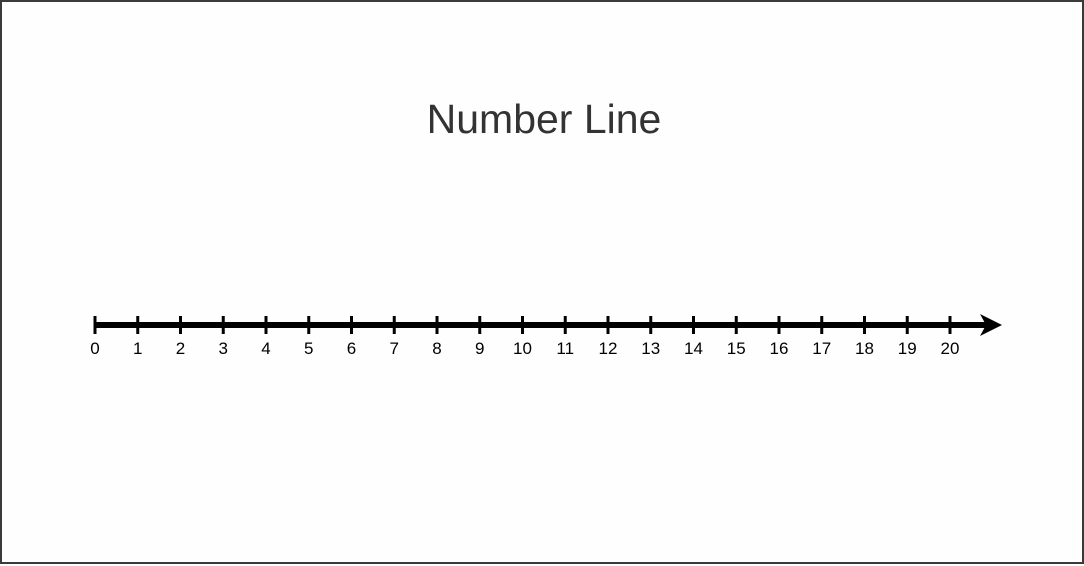 This screenshot has height=566, width=1084. I want to click on tick-label: 2, so click(180, 348).